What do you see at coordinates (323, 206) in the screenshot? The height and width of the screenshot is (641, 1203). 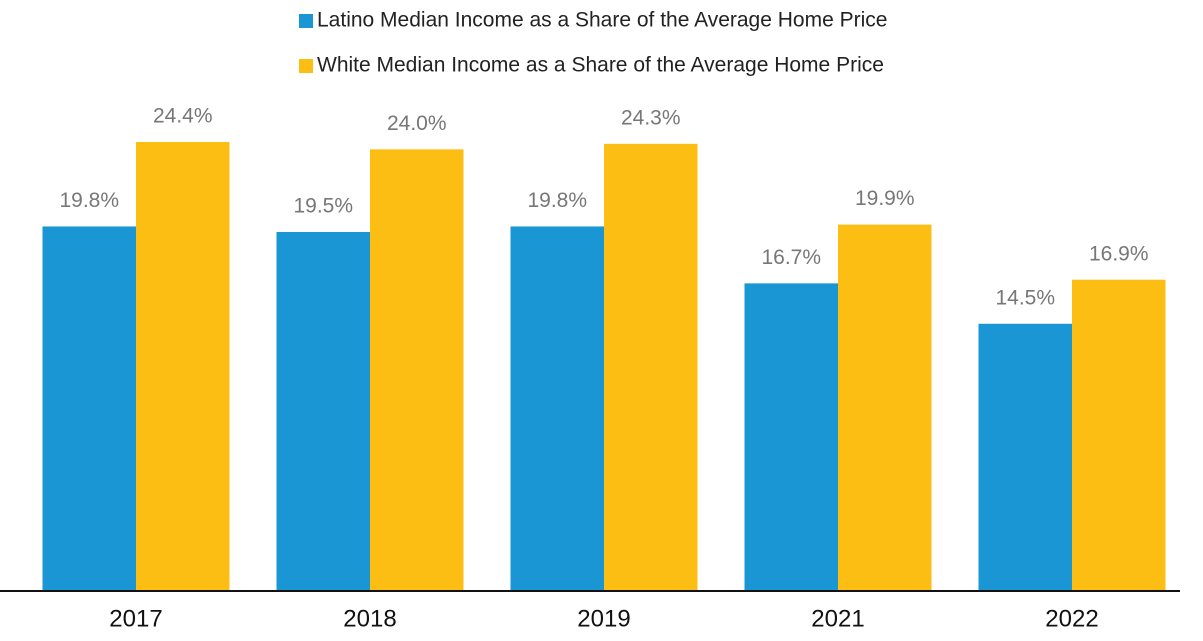 I see `value-label: 19.5%` at bounding box center [323, 206].